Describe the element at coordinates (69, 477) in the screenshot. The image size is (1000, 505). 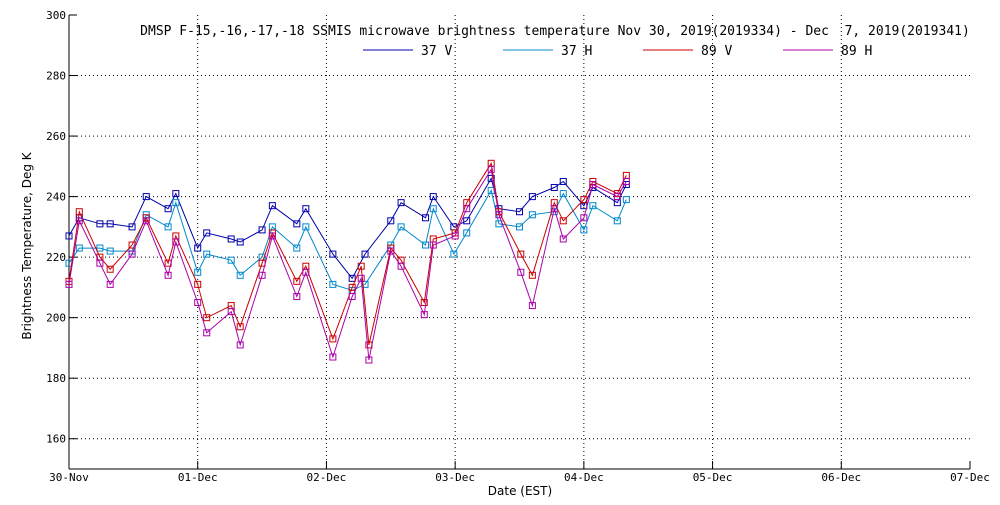
I see `x-tick-label: 30-Nov` at that location.